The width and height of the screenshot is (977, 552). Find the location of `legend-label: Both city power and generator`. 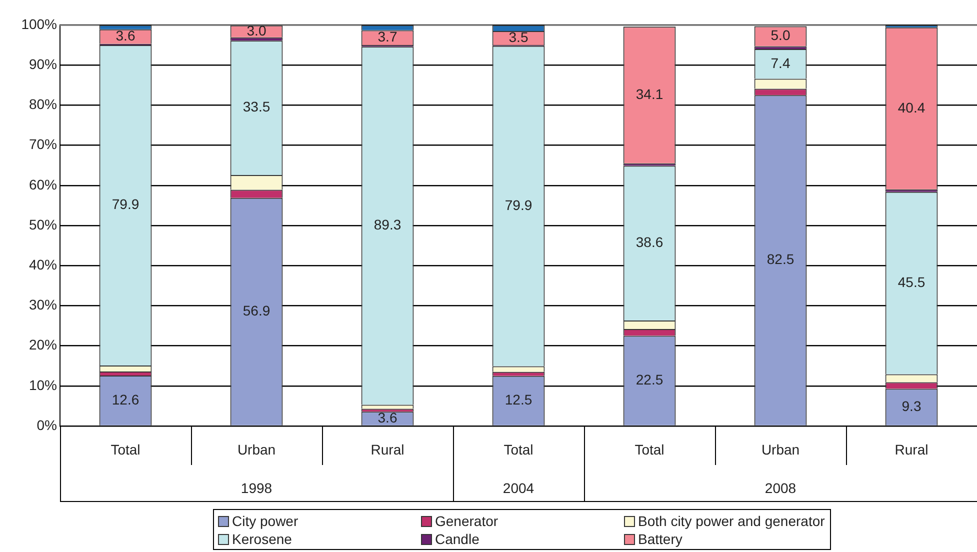

legend-label: Both city power and generator is located at coordinates (731, 521).